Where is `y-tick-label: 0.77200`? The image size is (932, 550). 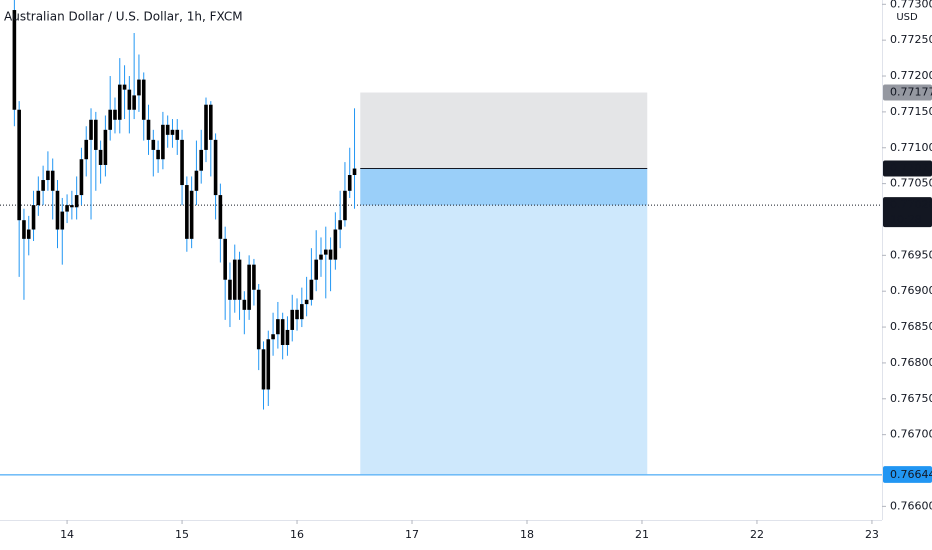 y-tick-label: 0.77200 is located at coordinates (911, 75).